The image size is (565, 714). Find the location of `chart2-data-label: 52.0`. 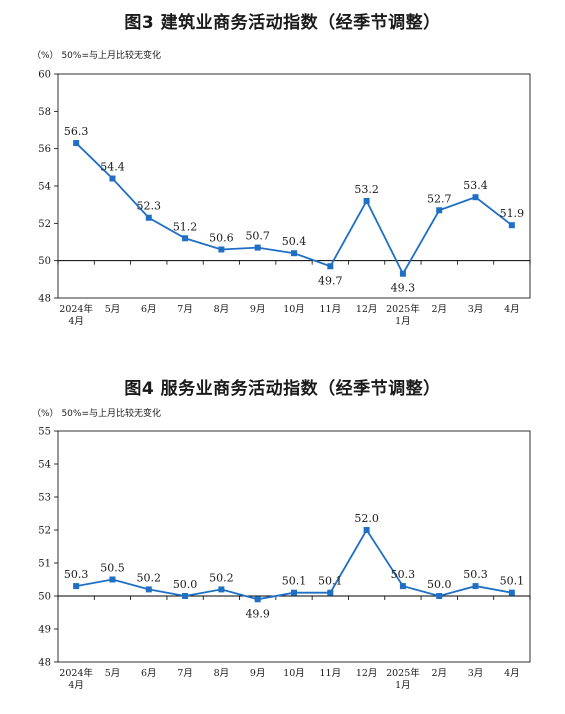

chart2-data-label: 52.0 is located at coordinates (366, 518).